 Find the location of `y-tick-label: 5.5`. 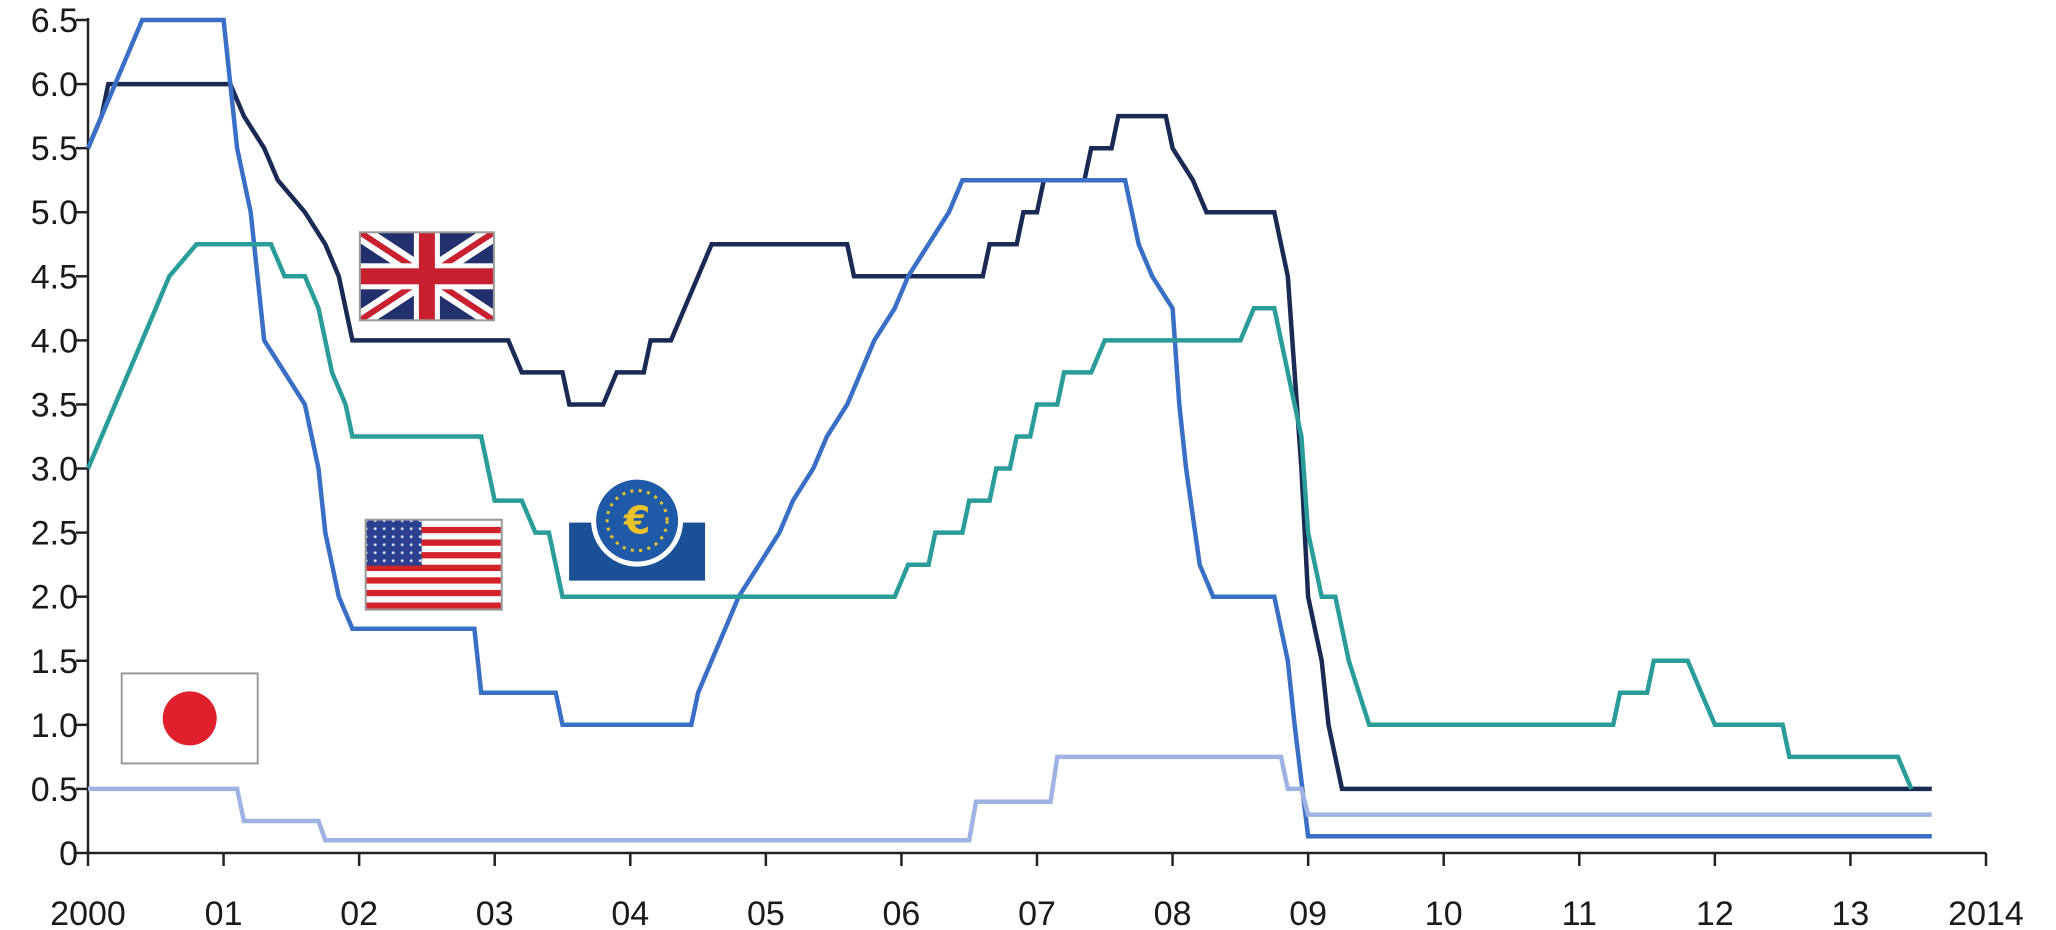

y-tick-label: 5.5 is located at coordinates (54, 149).